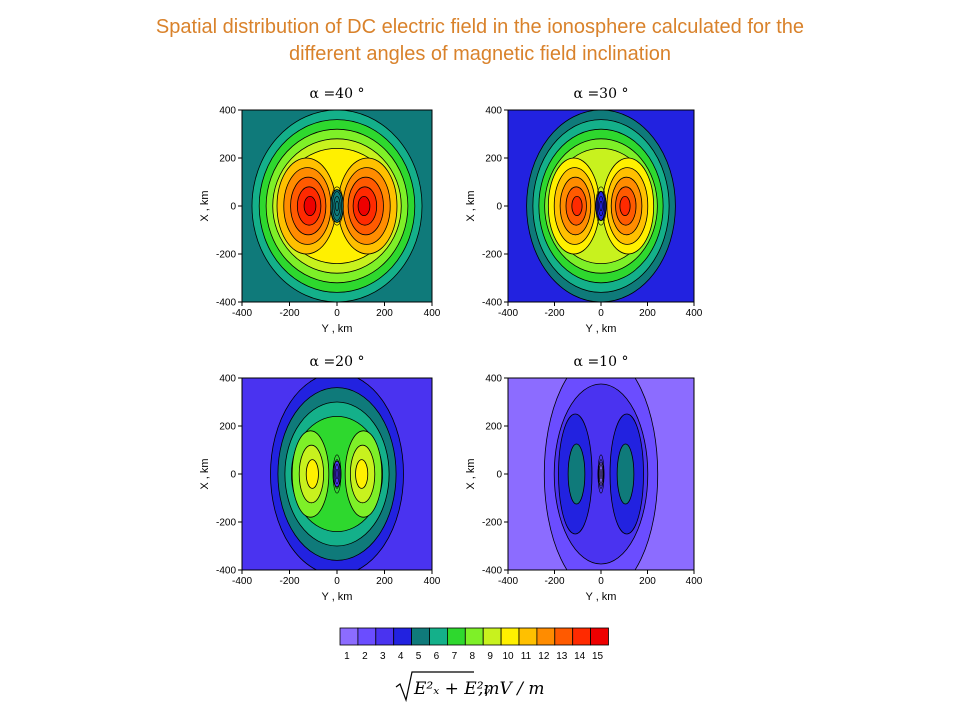 The width and height of the screenshot is (960, 720). Describe the element at coordinates (625, 205) in the screenshot. I see `contour-level-14-right` at that location.